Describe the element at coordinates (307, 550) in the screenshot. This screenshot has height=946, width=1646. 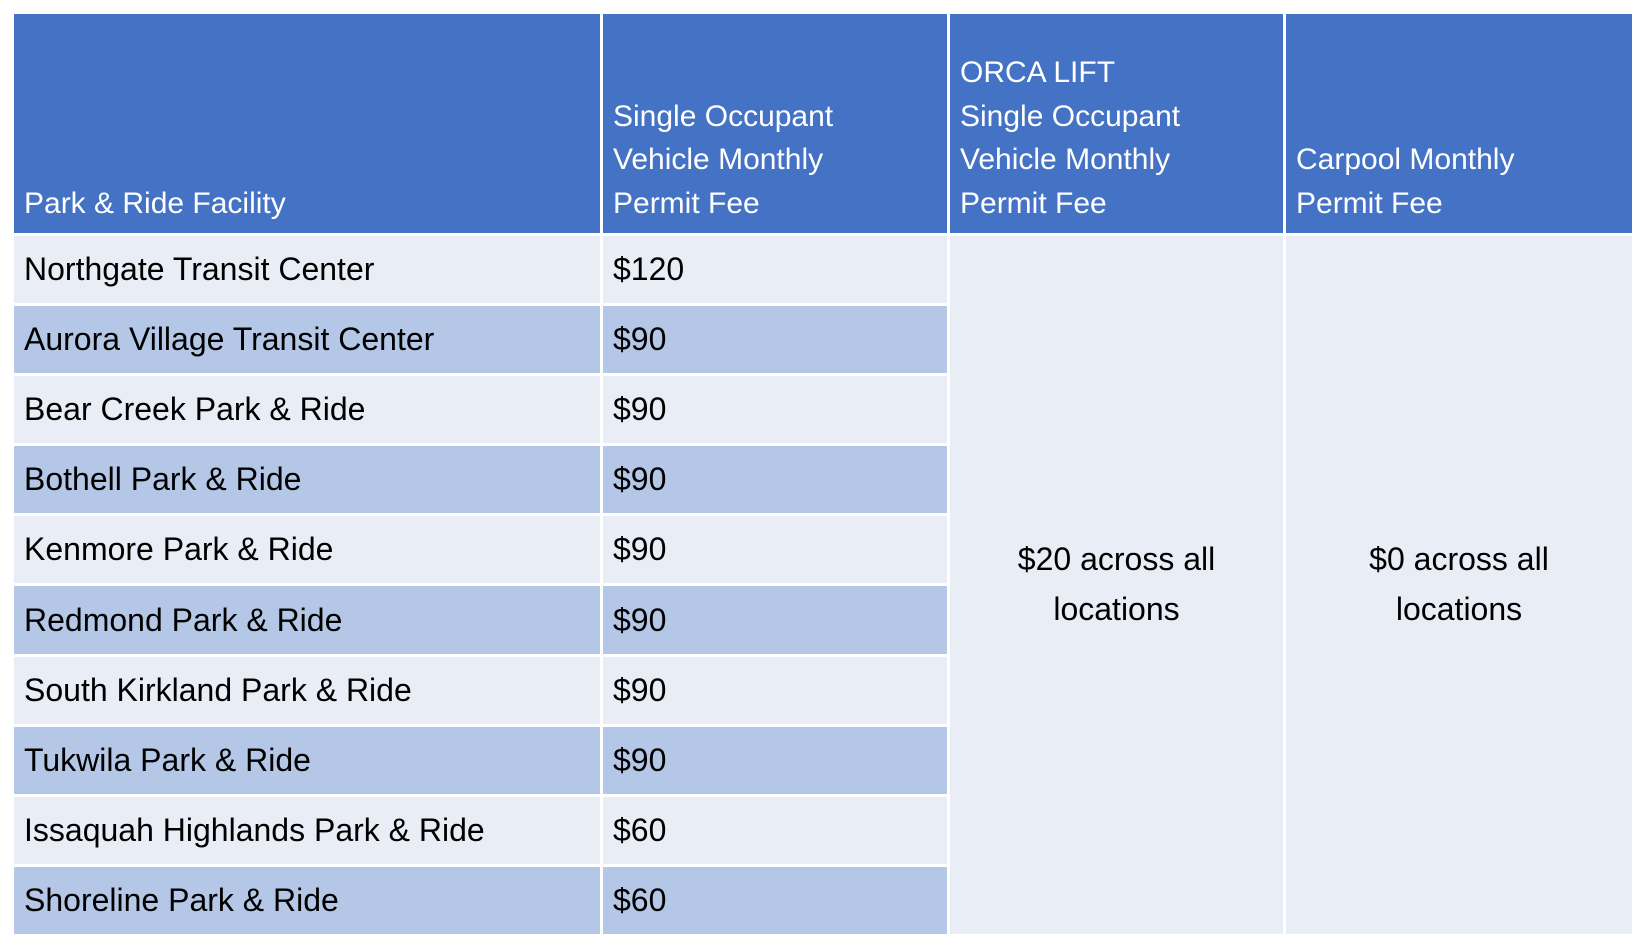
I see `facility-cell: Kenmore Park & Ride` at that location.